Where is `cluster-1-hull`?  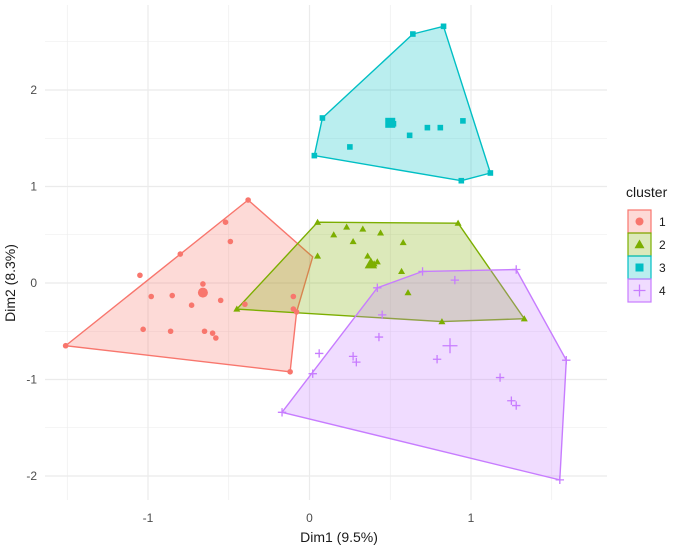
cluster-1-hull is located at coordinates (188, 286).